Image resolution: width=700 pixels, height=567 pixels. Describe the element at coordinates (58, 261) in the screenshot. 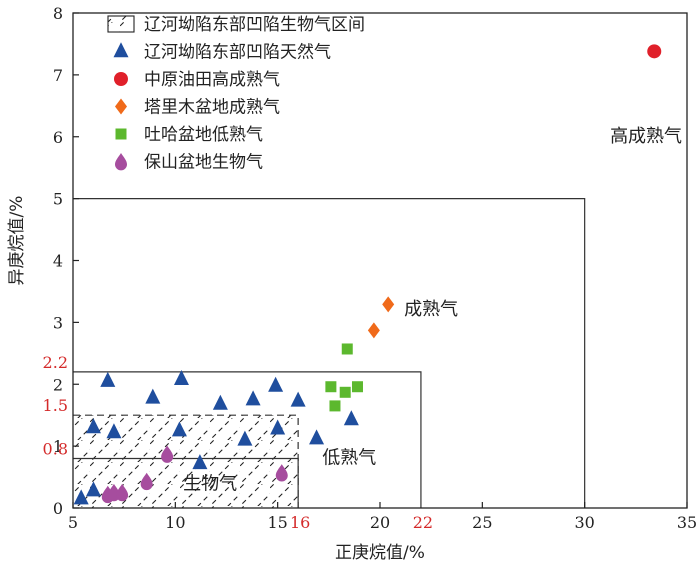

I see `y-tick-label: 4` at that location.